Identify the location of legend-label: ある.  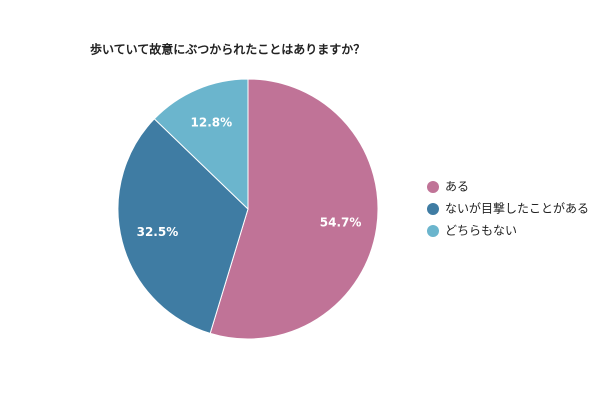
(457, 187).